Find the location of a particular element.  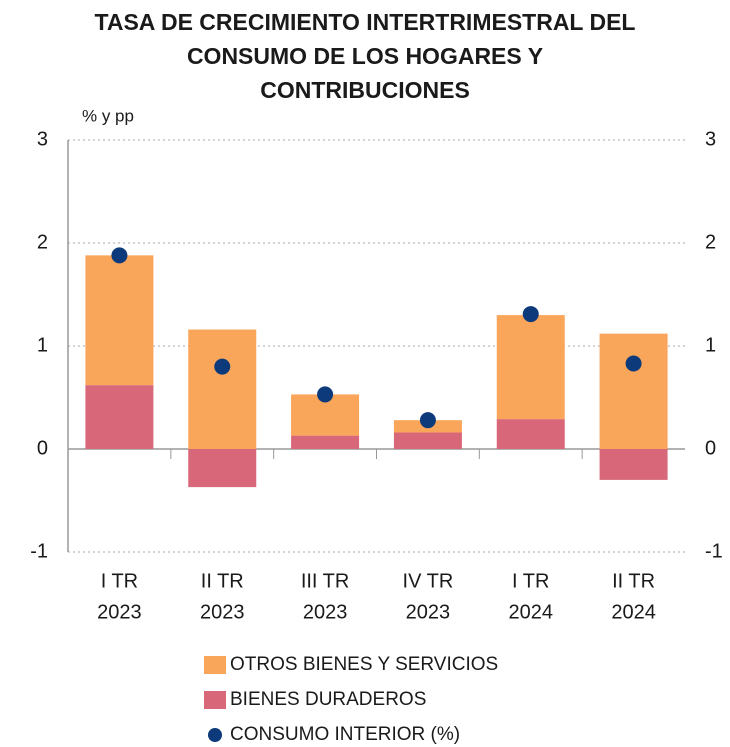

y-tick-label: 0 is located at coordinates (42, 448).